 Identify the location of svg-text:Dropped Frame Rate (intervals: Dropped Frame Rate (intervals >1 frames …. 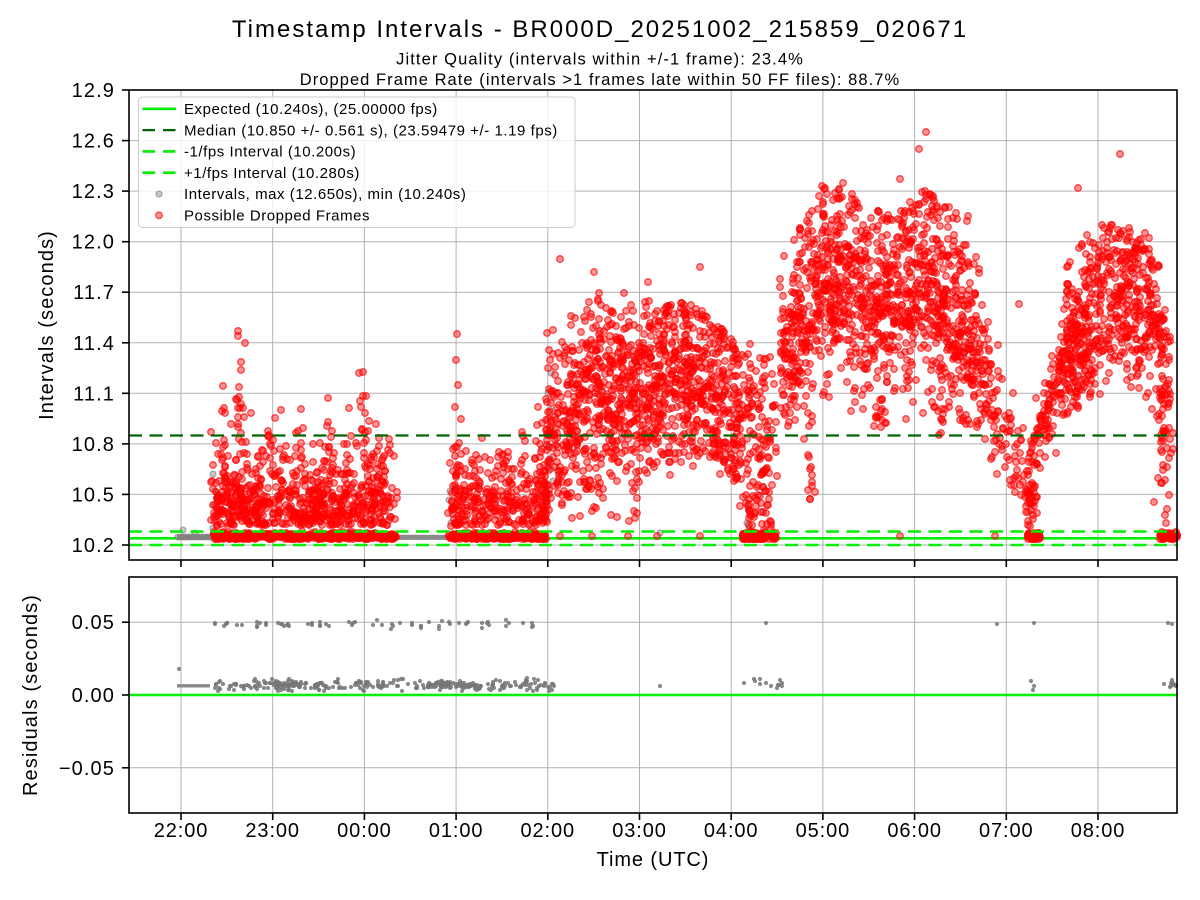
(600, 80).